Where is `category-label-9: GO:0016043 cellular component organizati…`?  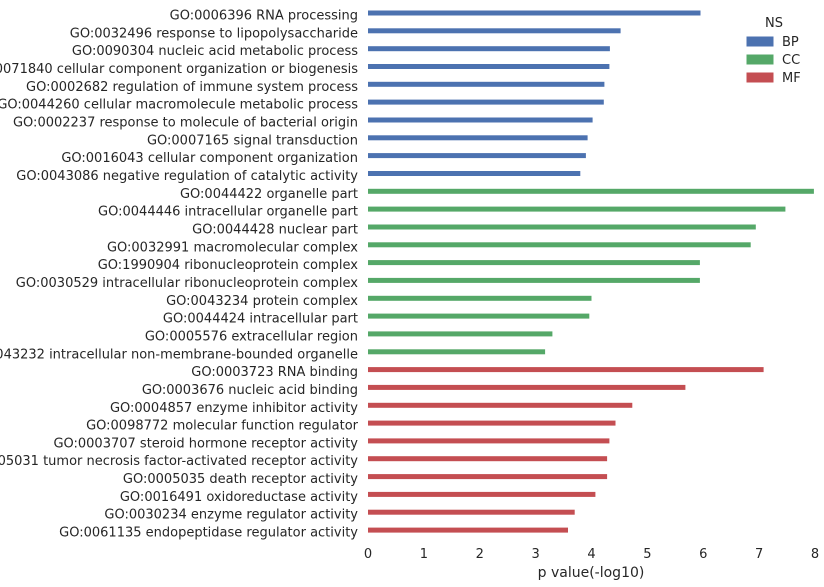 category-label-9: GO:0016043 cellular component organizati… is located at coordinates (209, 158).